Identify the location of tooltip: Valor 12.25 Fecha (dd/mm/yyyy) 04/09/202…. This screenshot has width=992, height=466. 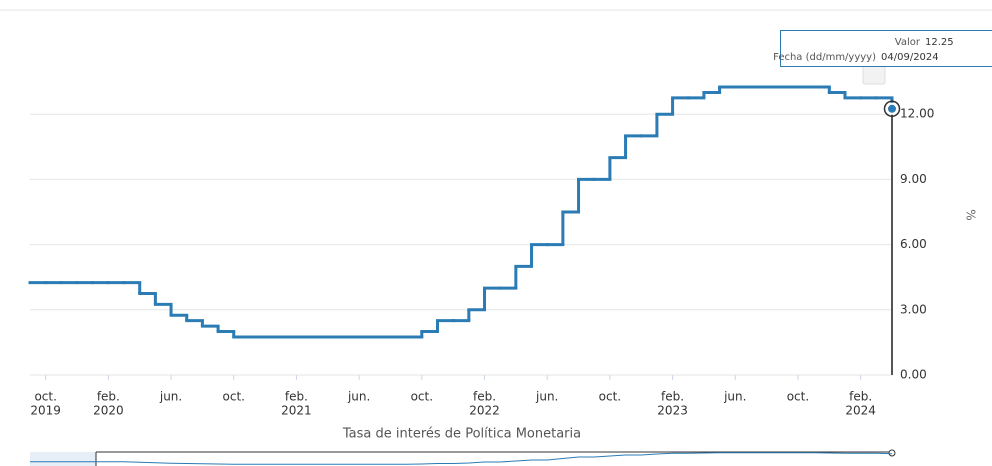
(882, 48).